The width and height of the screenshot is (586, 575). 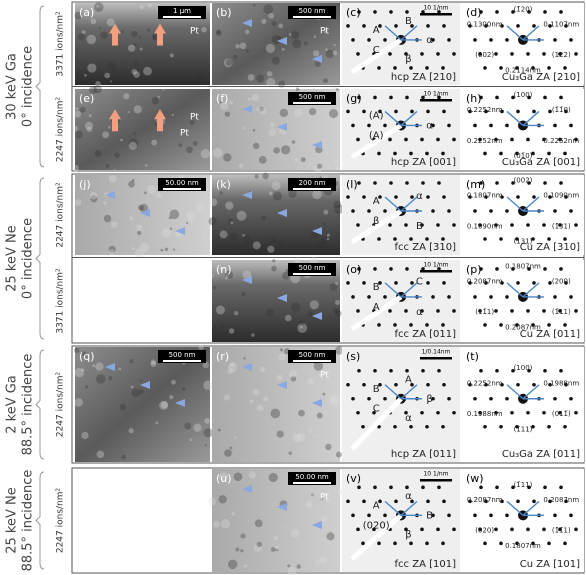 What do you see at coordinates (436, 352) in the screenshot?
I see `scale-label: 1/0.14nm` at bounding box center [436, 352].